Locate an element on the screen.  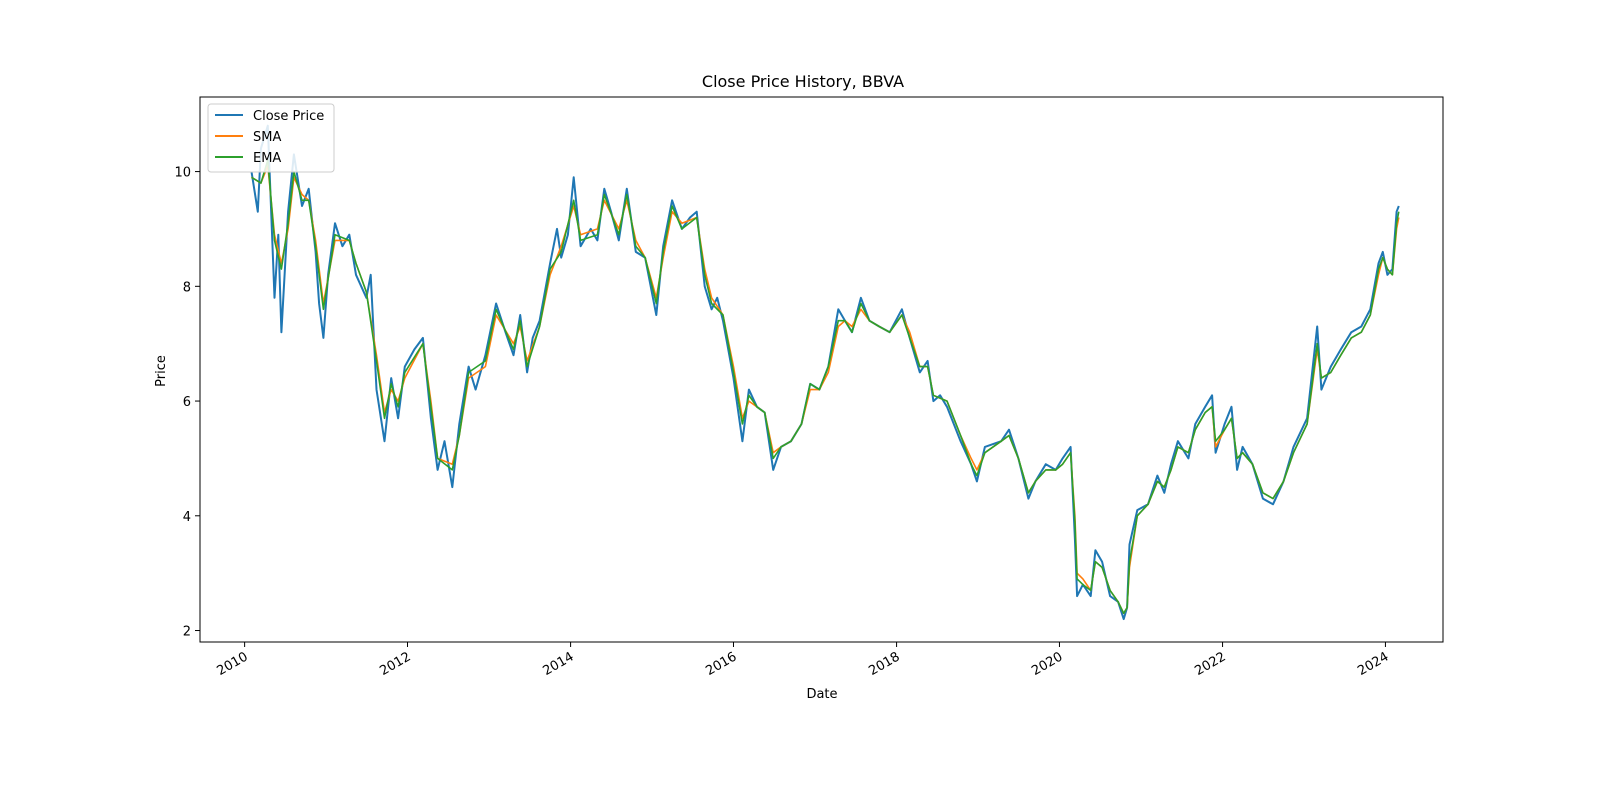
y-tick-label: 2 is located at coordinates (187, 632).